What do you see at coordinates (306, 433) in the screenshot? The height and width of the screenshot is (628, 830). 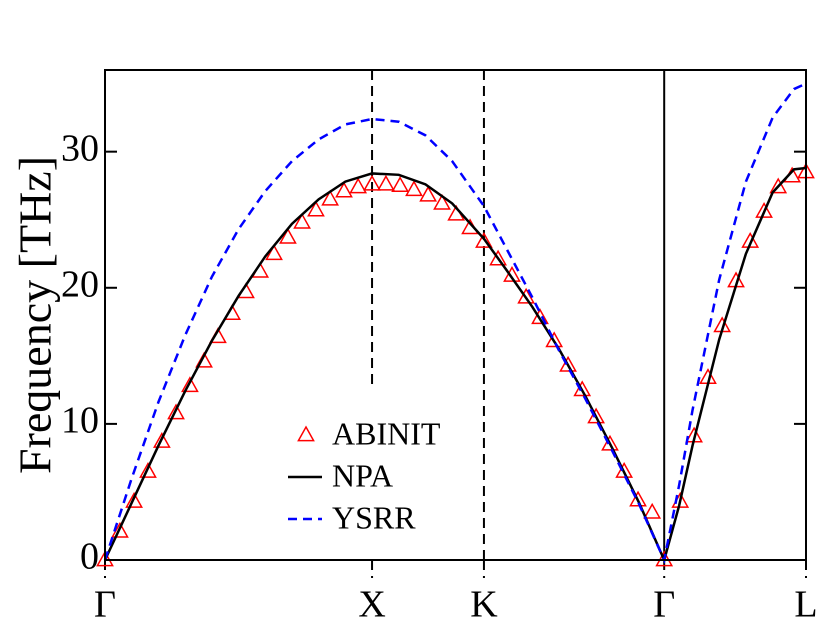 I see `legend-symbol` at bounding box center [306, 433].